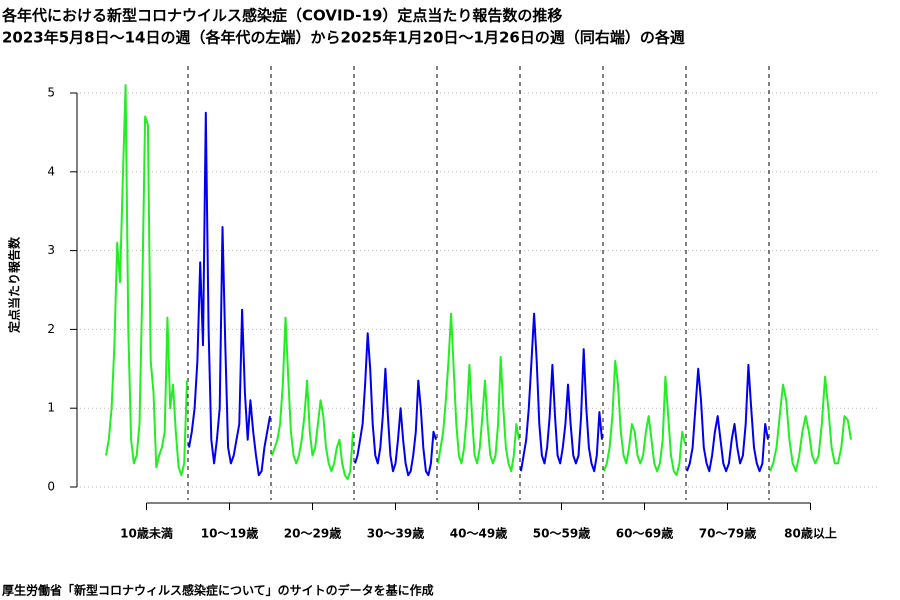 The height and width of the screenshot is (600, 900). I want to click on y-tick-label: 4, so click(51, 171).